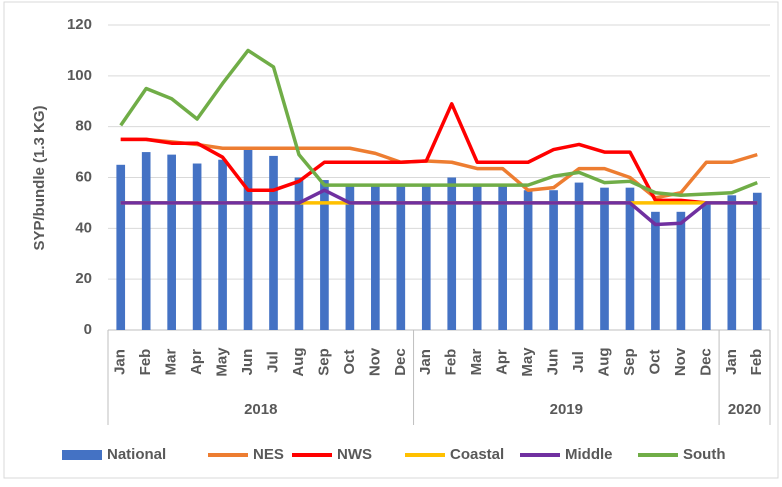  I want to click on y-tick-label: 60, so click(83, 176).